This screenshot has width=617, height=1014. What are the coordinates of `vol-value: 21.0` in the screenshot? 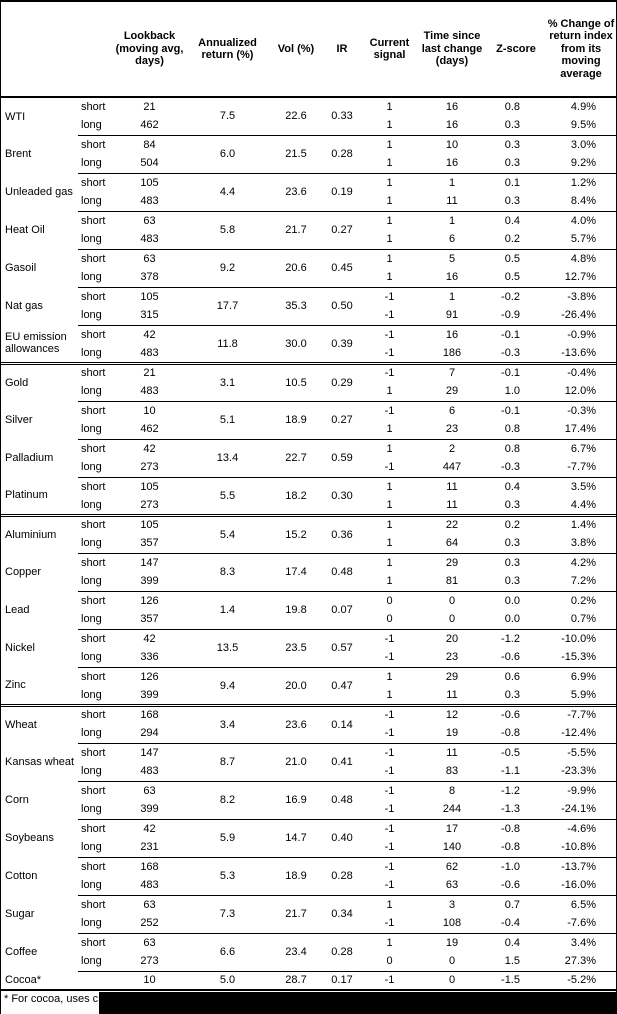 It's located at (296, 761).